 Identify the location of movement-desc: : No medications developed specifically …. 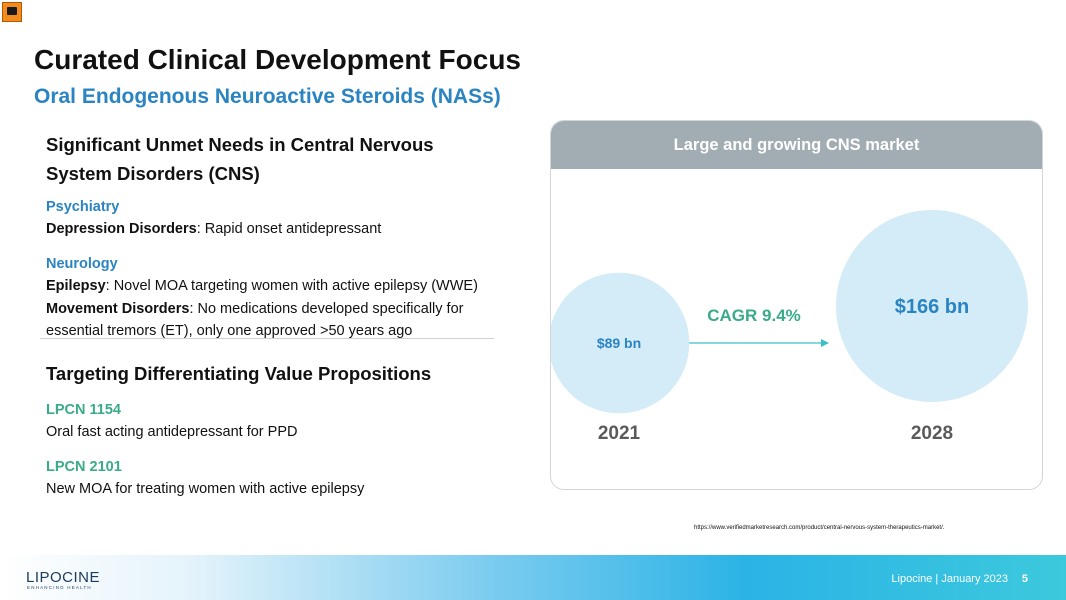
(326, 309).